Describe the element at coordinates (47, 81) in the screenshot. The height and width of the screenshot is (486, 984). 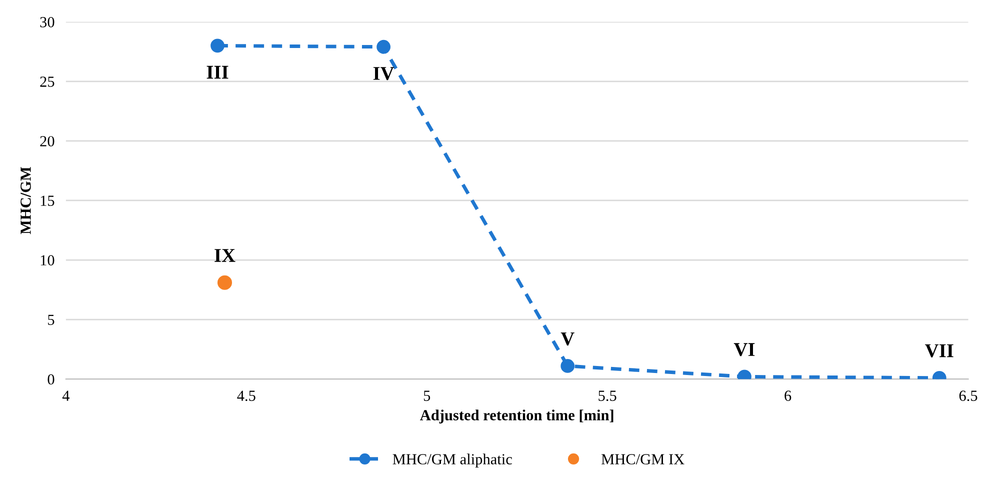
I see `y-tick-label: 25` at that location.